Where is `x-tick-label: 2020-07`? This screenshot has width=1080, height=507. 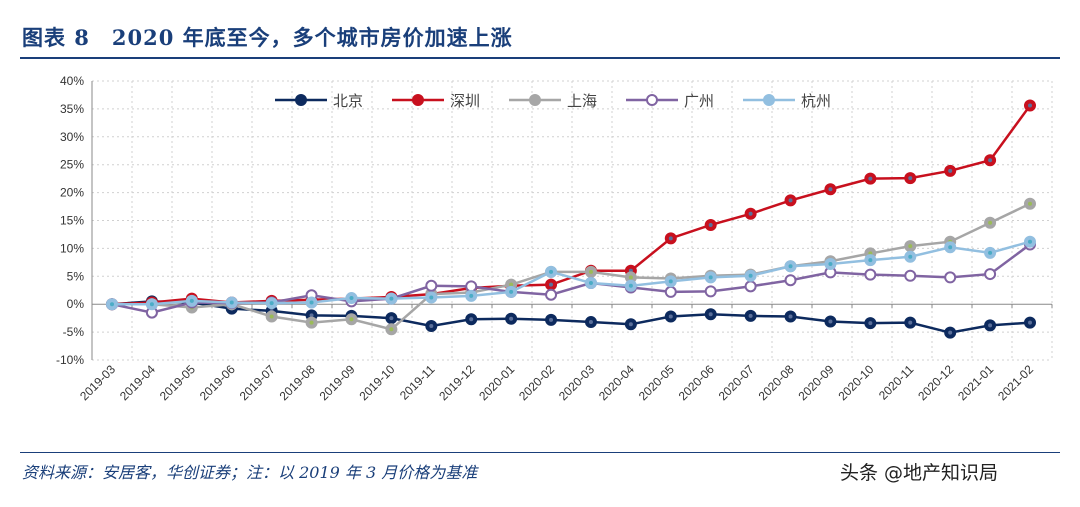 x-tick-label: 2020-07 is located at coordinates (736, 382).